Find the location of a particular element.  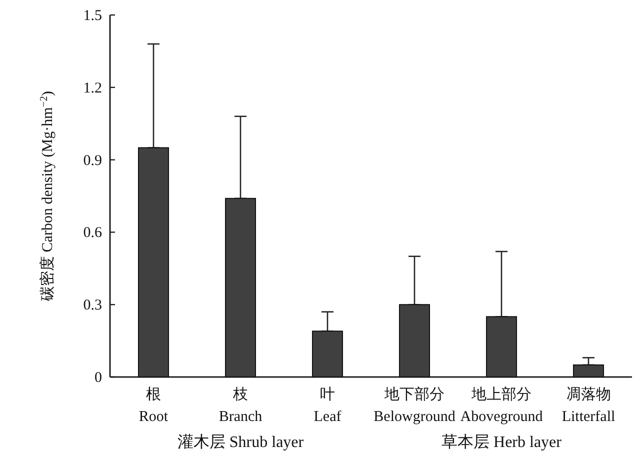

x-tick-label: 叶 Leaf is located at coordinates (328, 405).